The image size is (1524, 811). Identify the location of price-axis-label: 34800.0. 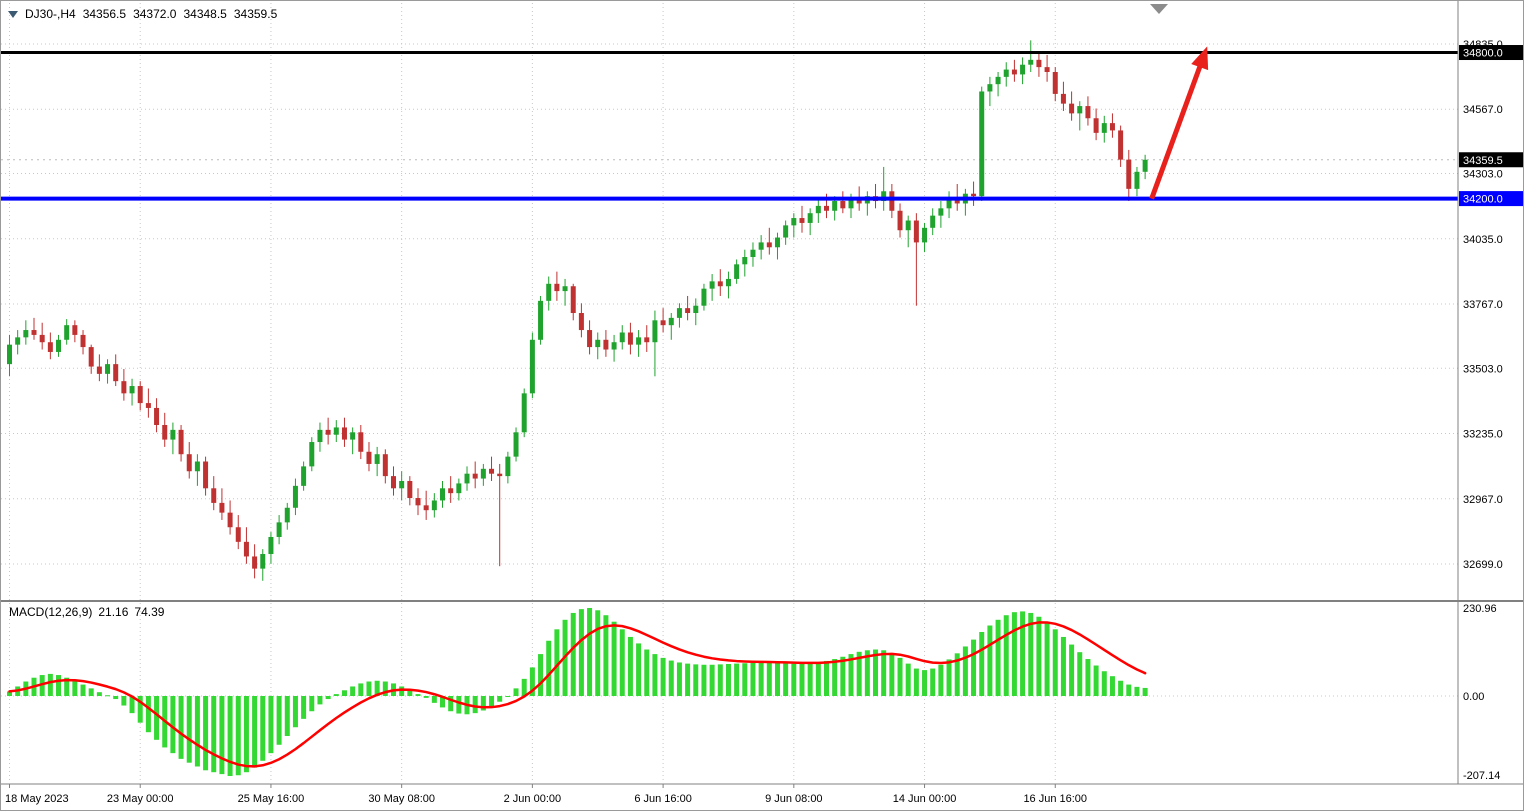
(1483, 54).